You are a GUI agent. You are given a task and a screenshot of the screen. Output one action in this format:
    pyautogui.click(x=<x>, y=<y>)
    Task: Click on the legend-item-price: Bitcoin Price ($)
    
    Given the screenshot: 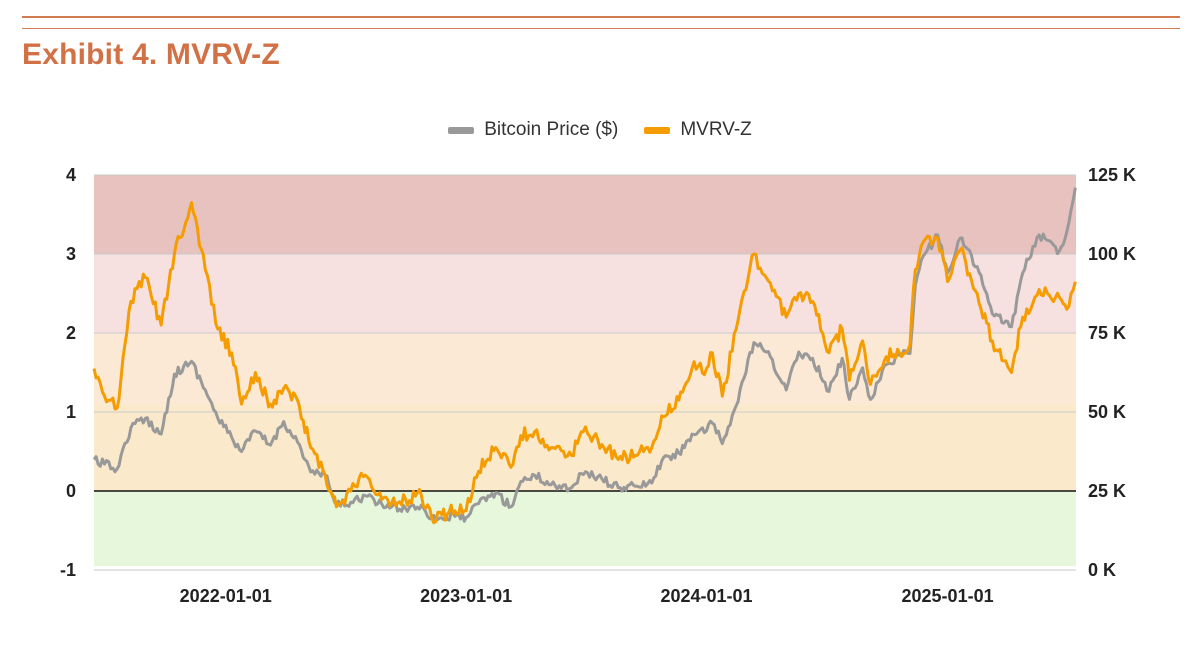 What is the action you would take?
    pyautogui.click(x=533, y=130)
    